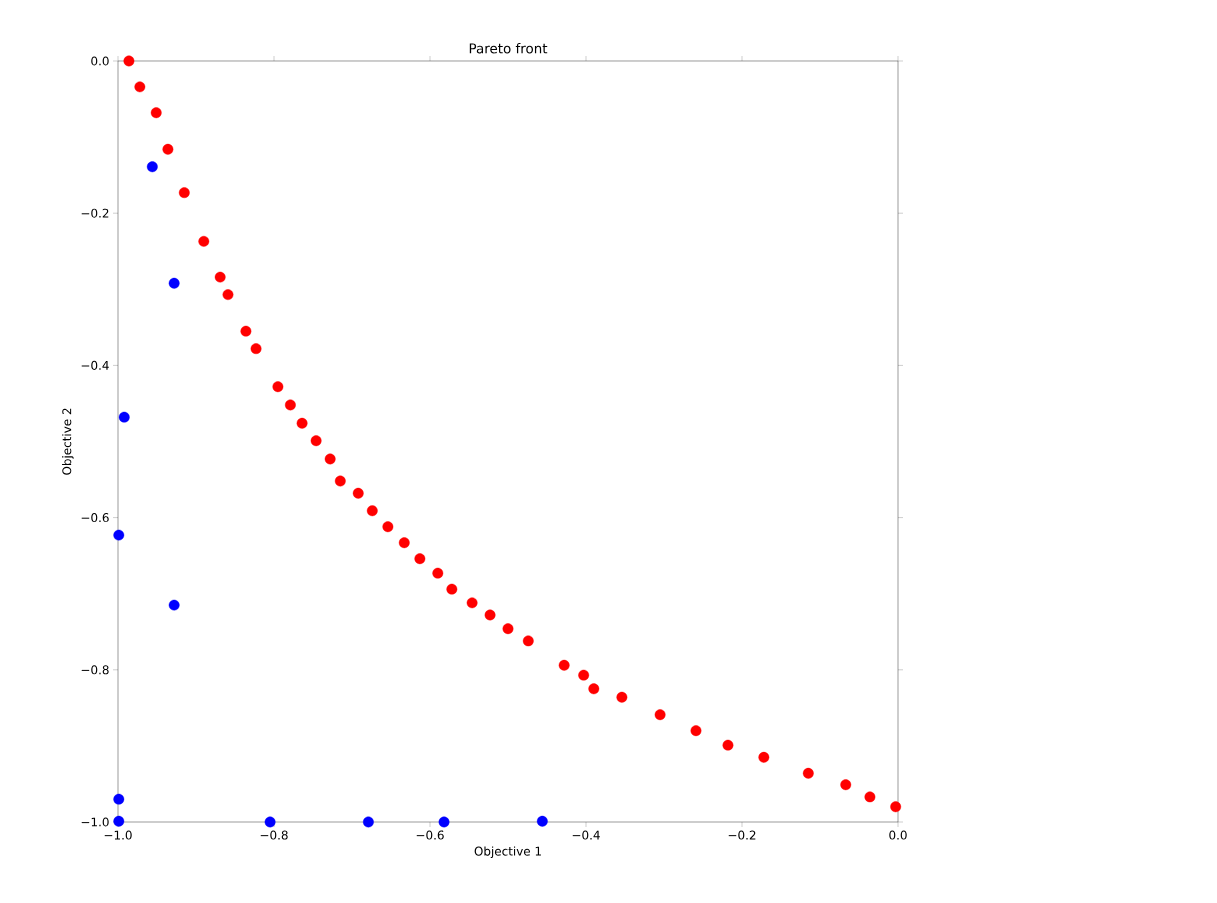 This screenshot has height=903, width=1217. I want to click on y-tick-label: −0.2, so click(95, 213).